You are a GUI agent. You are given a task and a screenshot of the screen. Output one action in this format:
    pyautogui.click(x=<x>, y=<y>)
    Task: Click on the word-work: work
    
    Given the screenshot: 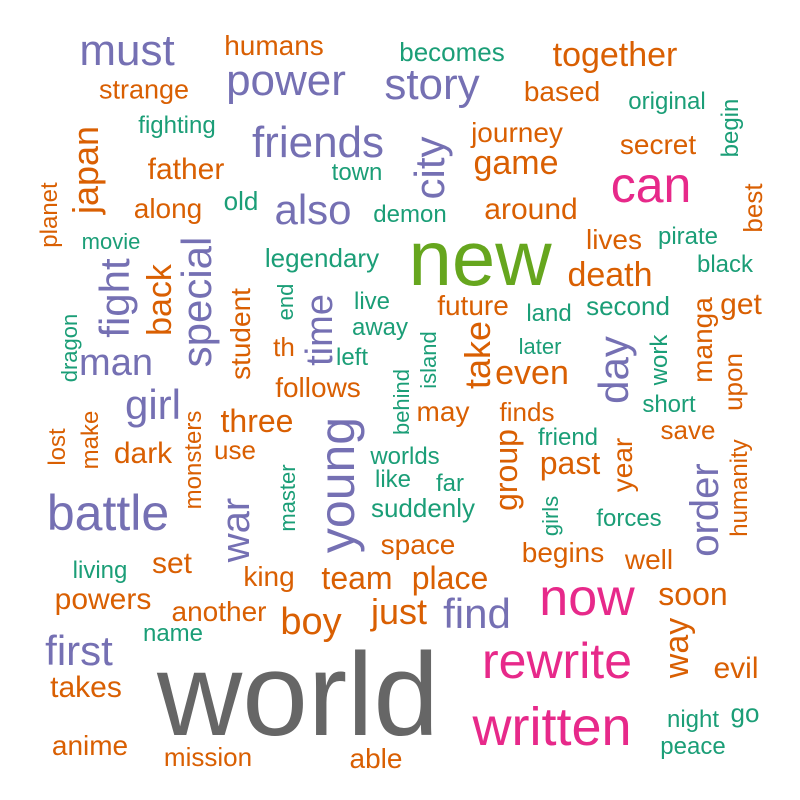 What is the action you would take?
    pyautogui.click(x=659, y=360)
    